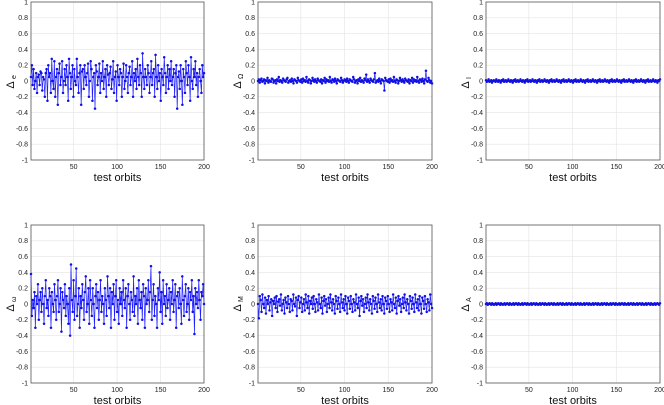 This screenshot has width=664, height=405. What do you see at coordinates (478, 241) in the screenshot?
I see `y-tick-label: 0.8` at bounding box center [478, 241].